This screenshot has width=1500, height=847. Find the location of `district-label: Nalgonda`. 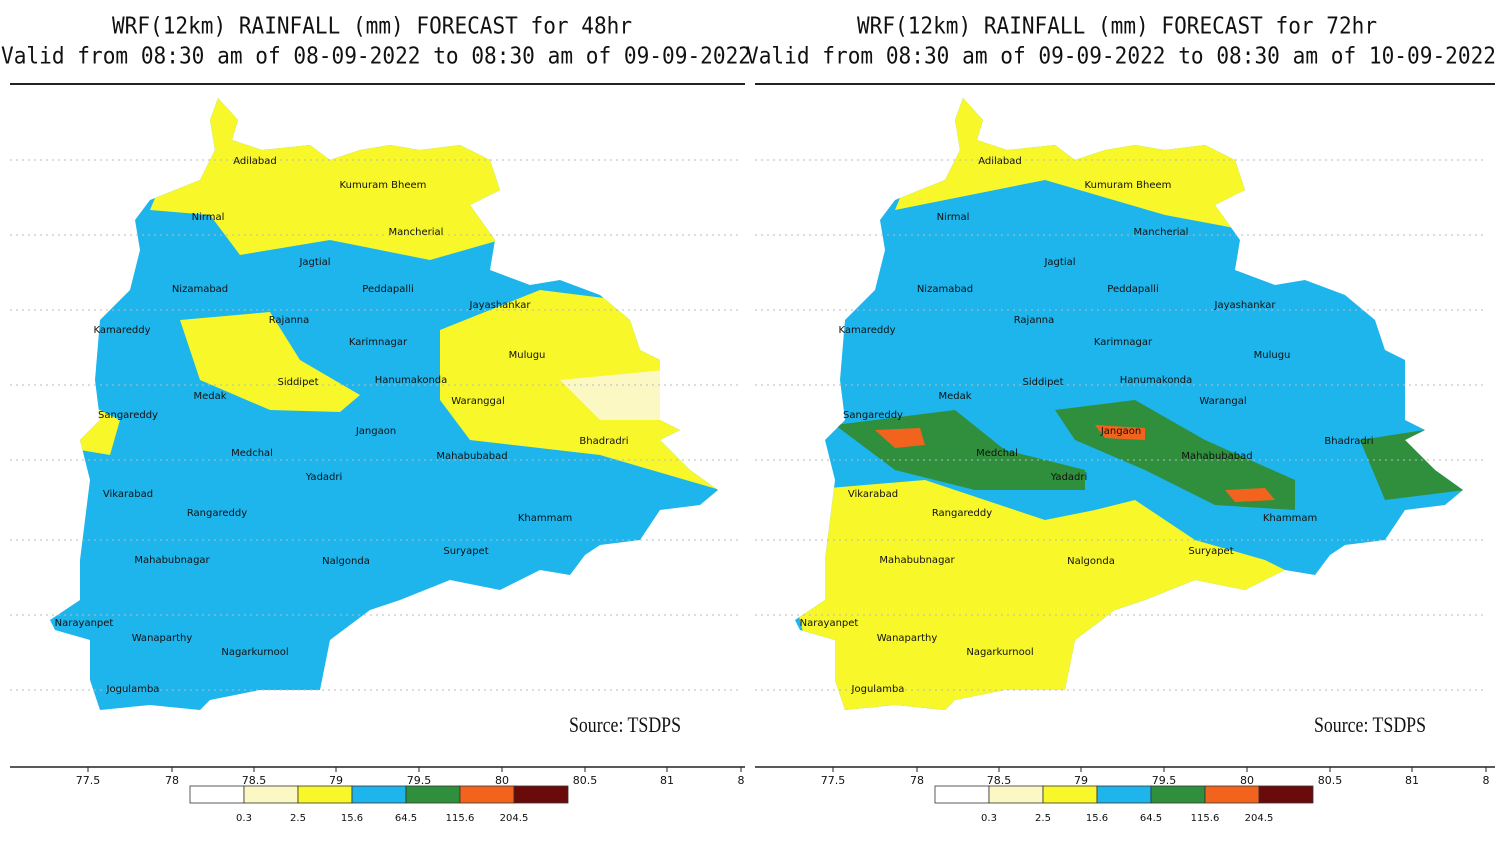

district-label: Nalgonda is located at coordinates (346, 561).